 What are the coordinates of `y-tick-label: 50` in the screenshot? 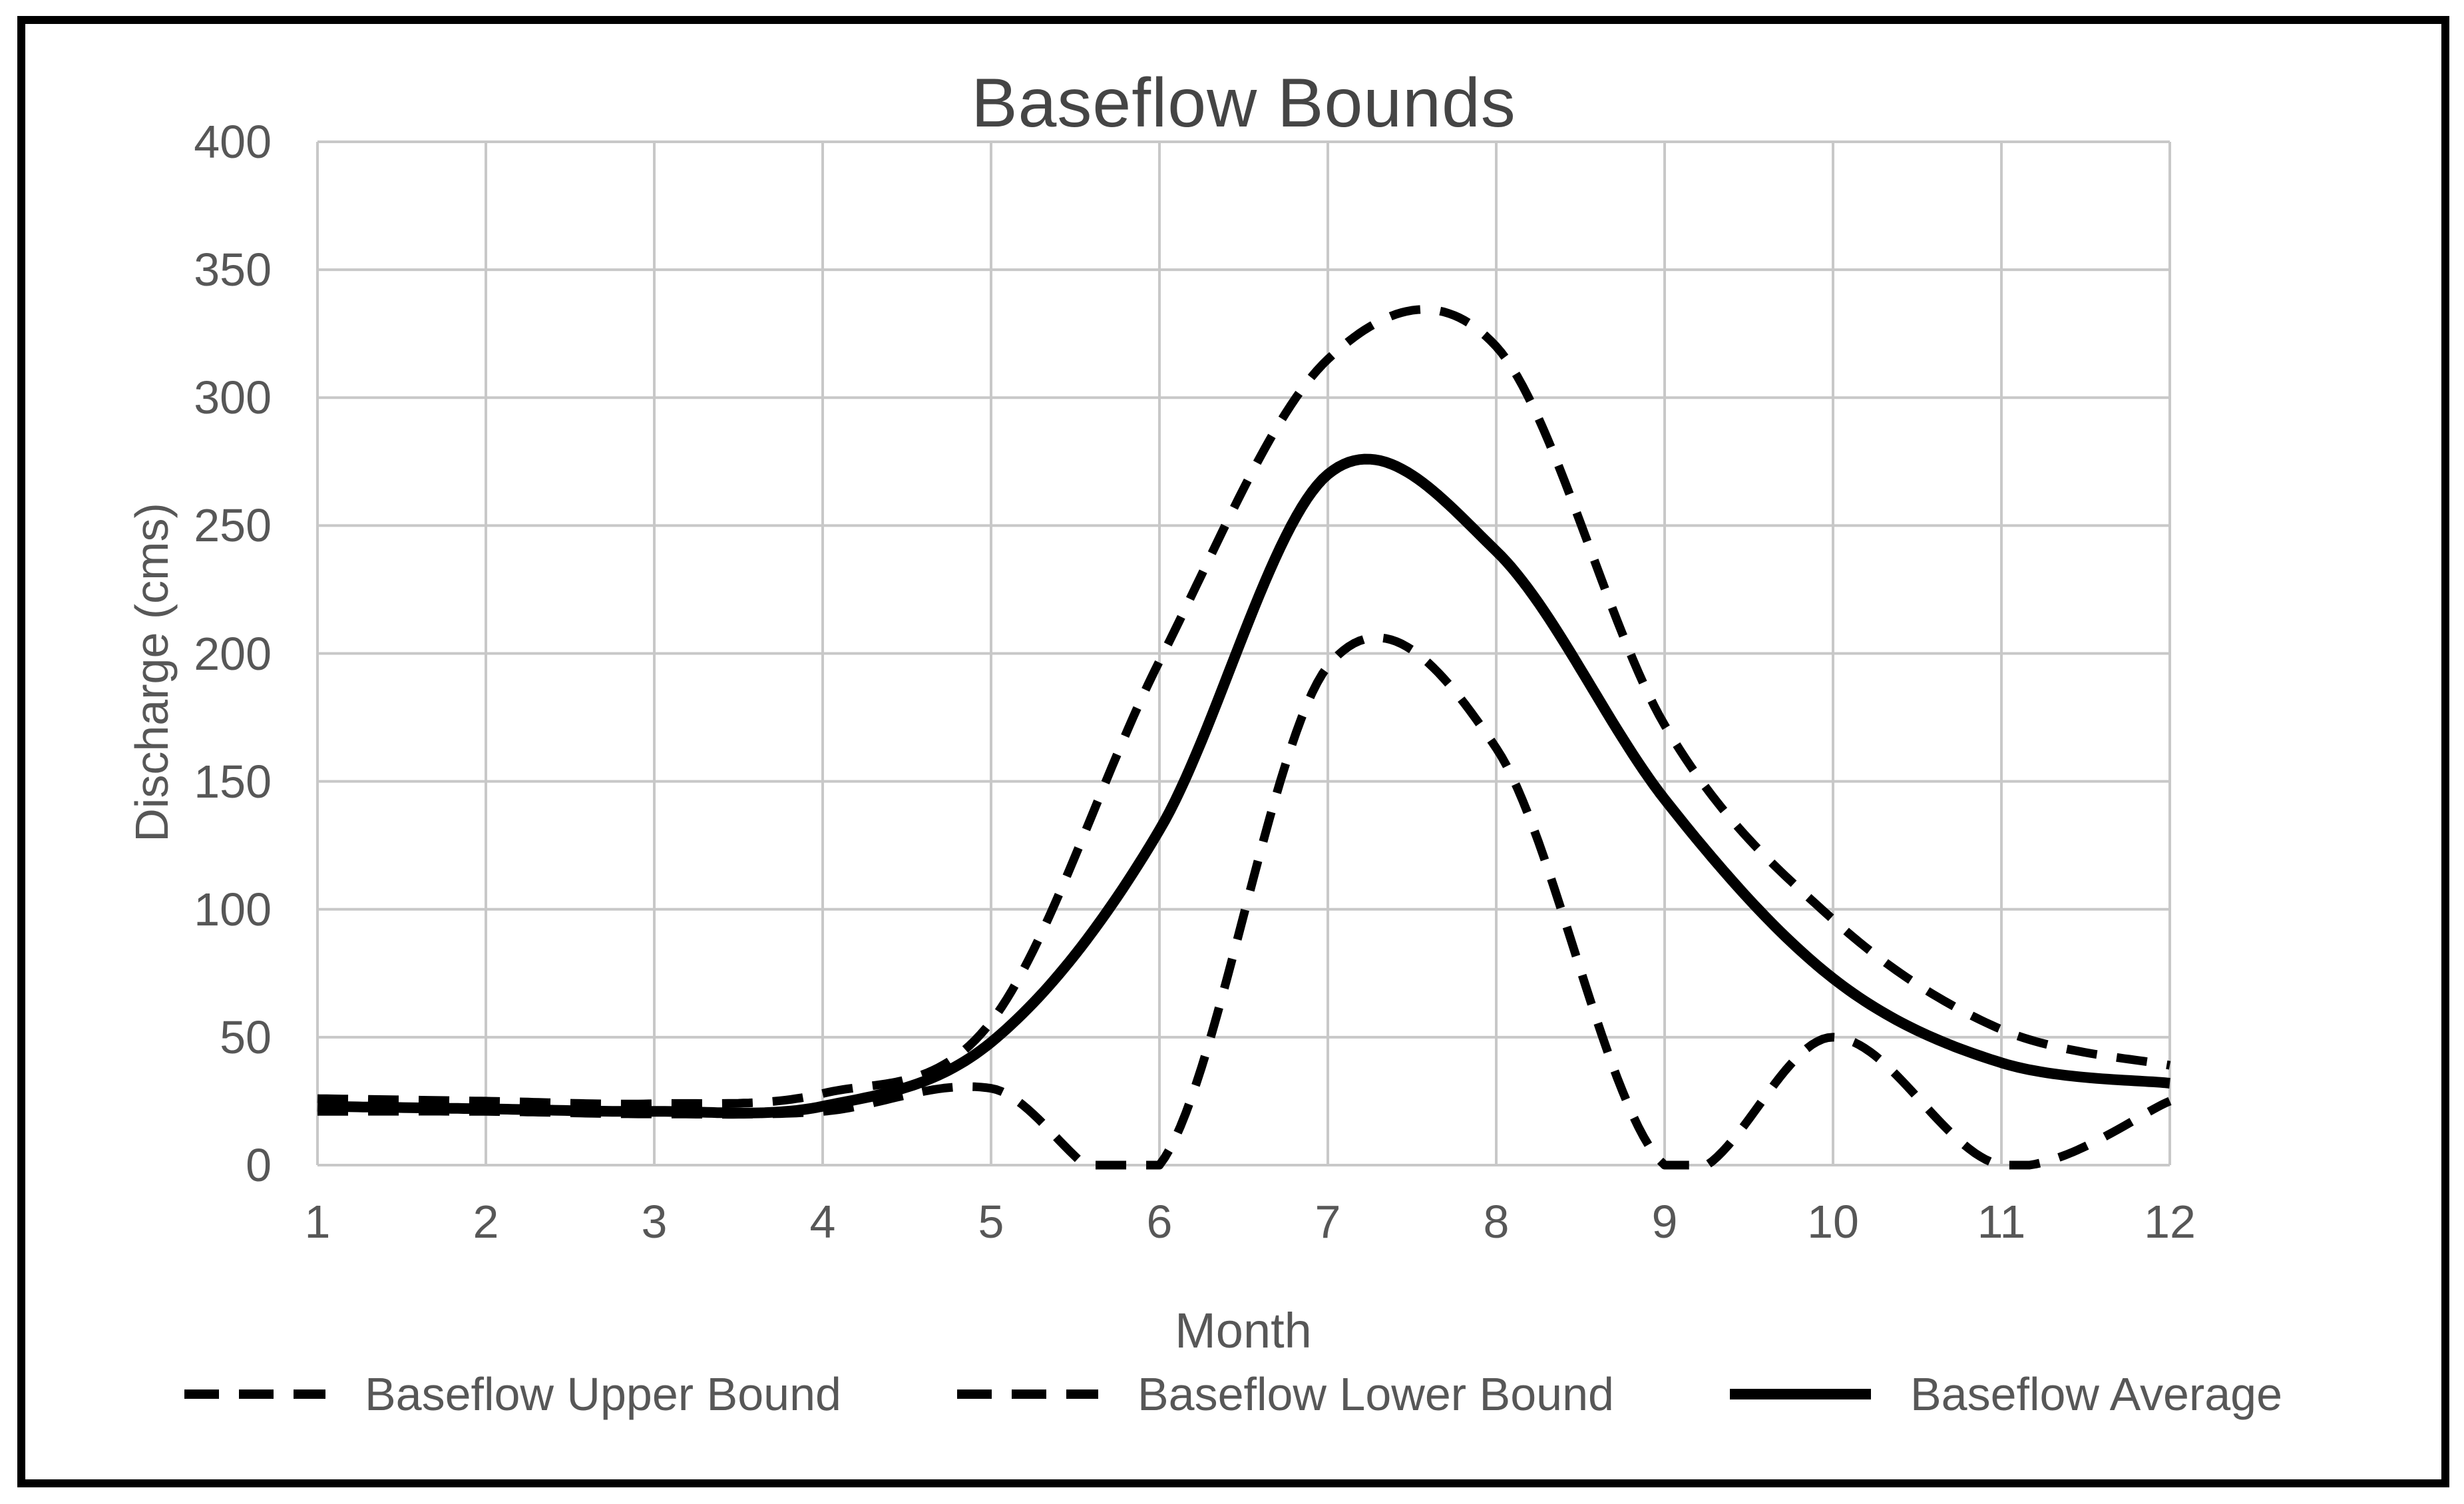 It's located at (246, 1037).